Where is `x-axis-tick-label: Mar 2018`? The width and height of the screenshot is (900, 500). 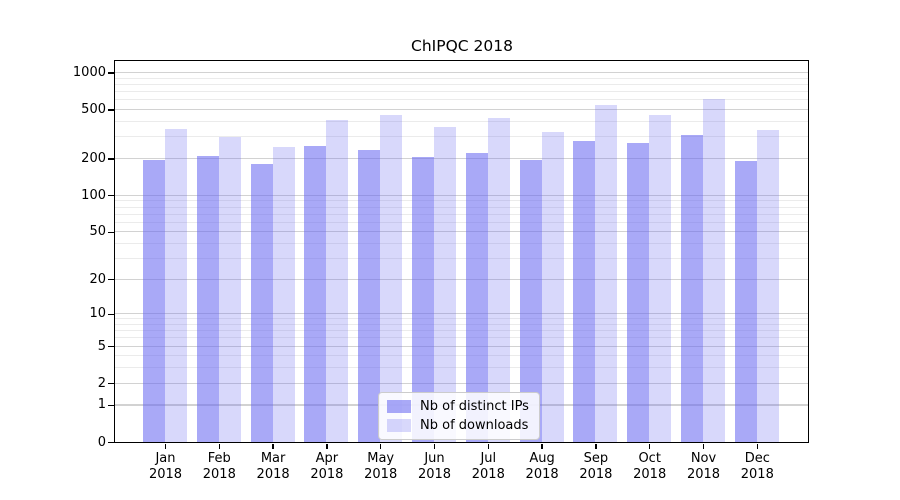 x-axis-tick-label: Mar 2018 is located at coordinates (273, 466).